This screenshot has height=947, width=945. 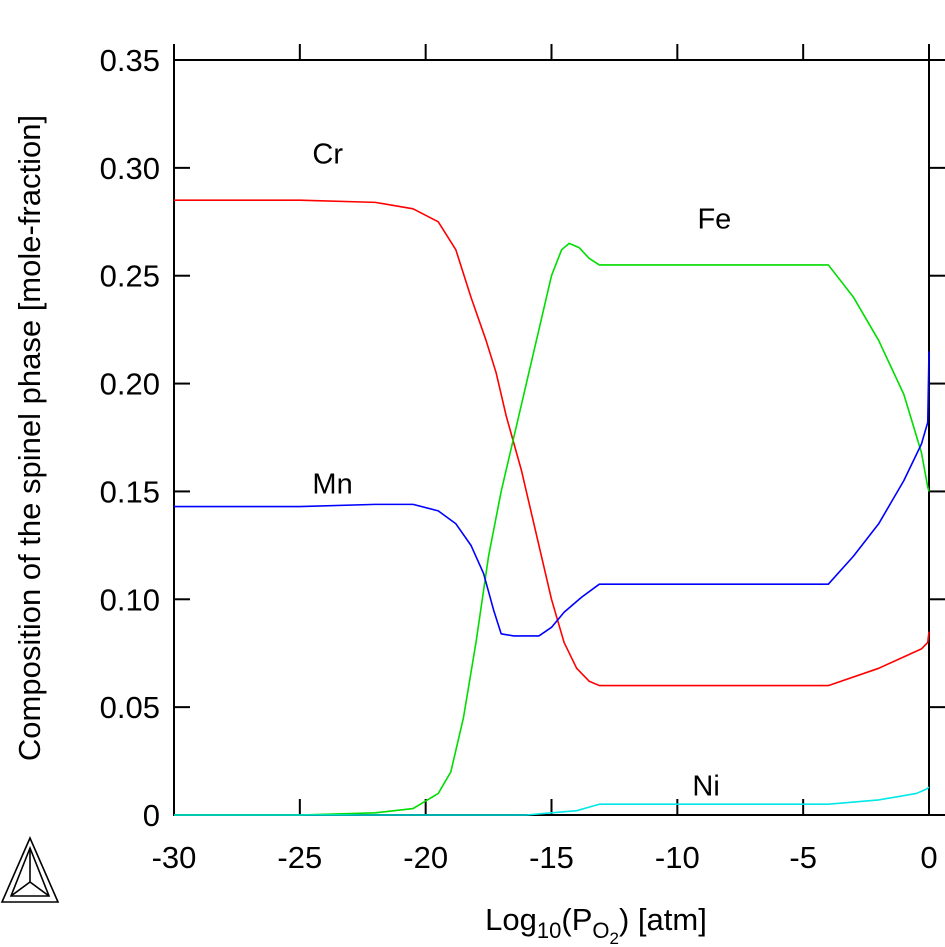 I want to click on y-tick-label: 0.15, so click(x=130, y=491).